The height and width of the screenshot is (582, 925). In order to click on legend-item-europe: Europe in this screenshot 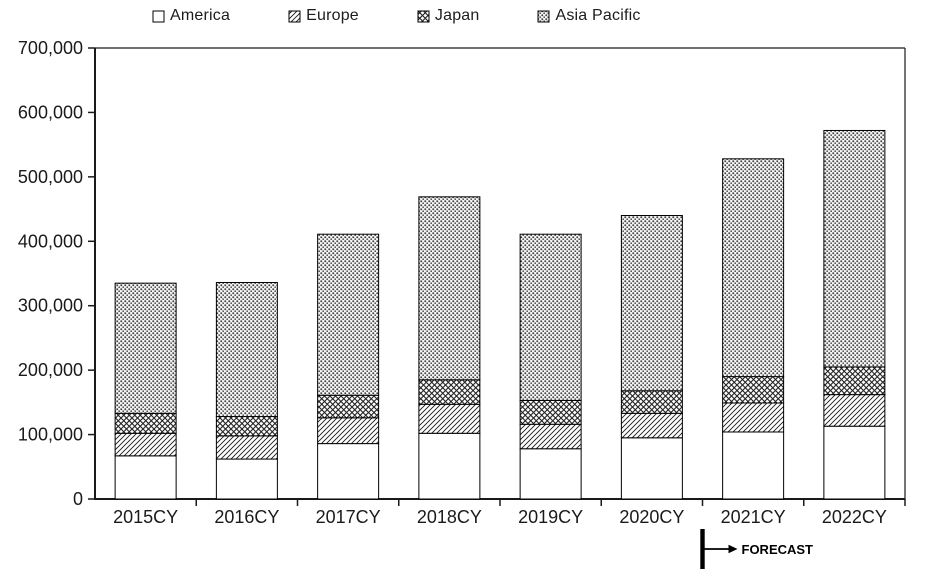, I will do `click(323, 16)`.